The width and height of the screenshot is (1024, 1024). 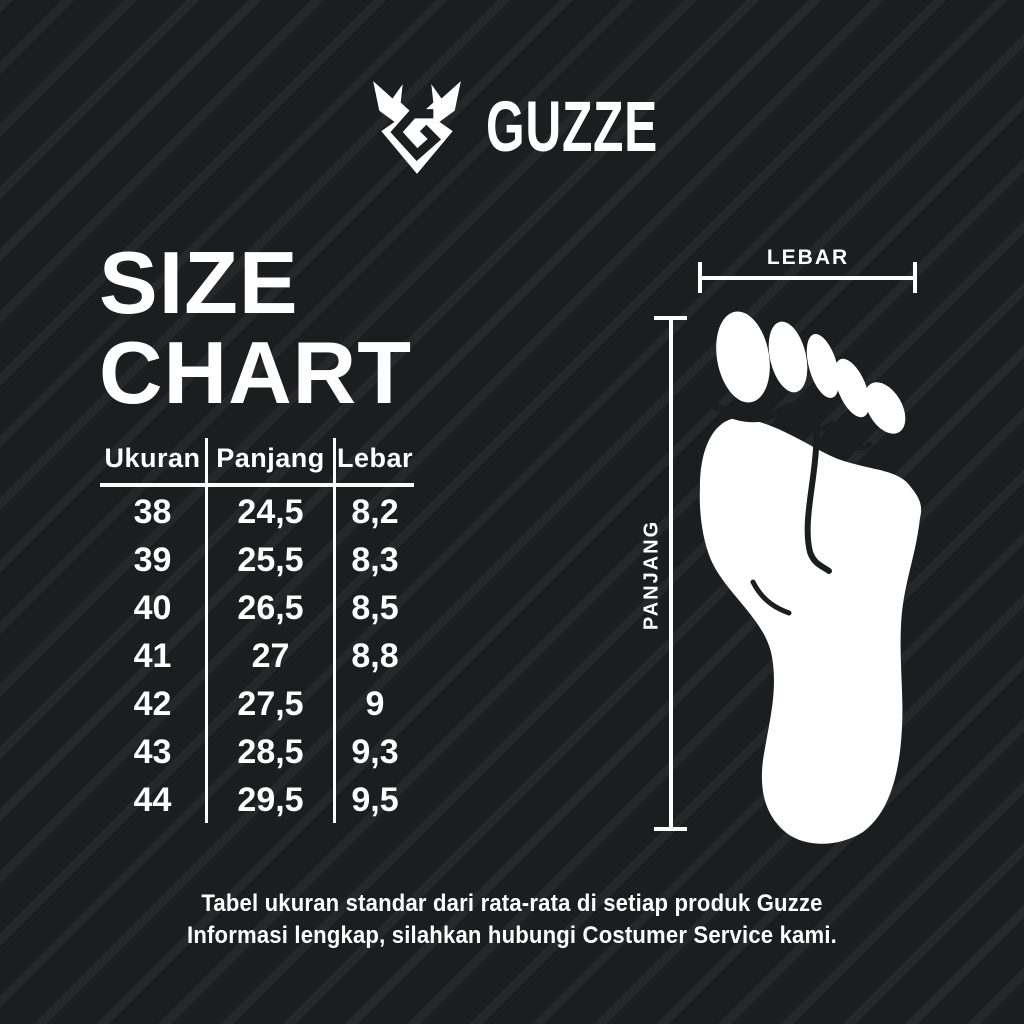 What do you see at coordinates (700, 277) in the screenshot?
I see `width-measure-cap-left` at bounding box center [700, 277].